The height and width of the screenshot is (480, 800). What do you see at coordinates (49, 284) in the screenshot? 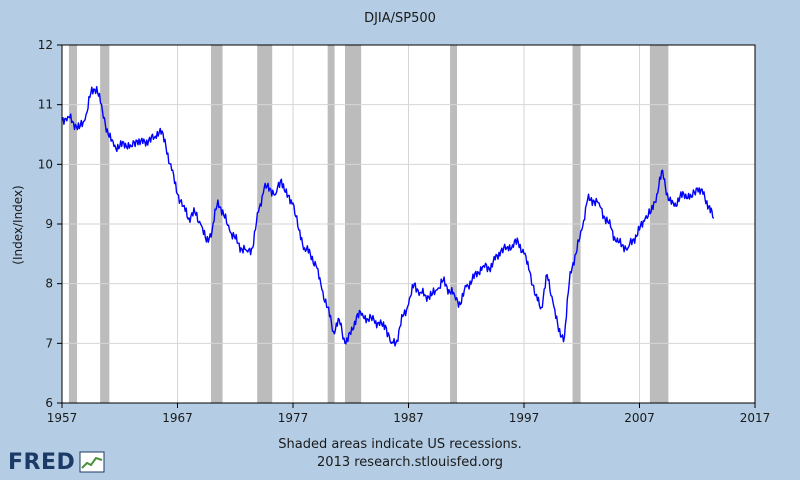
I see `y-tick-label: 8` at bounding box center [49, 284].